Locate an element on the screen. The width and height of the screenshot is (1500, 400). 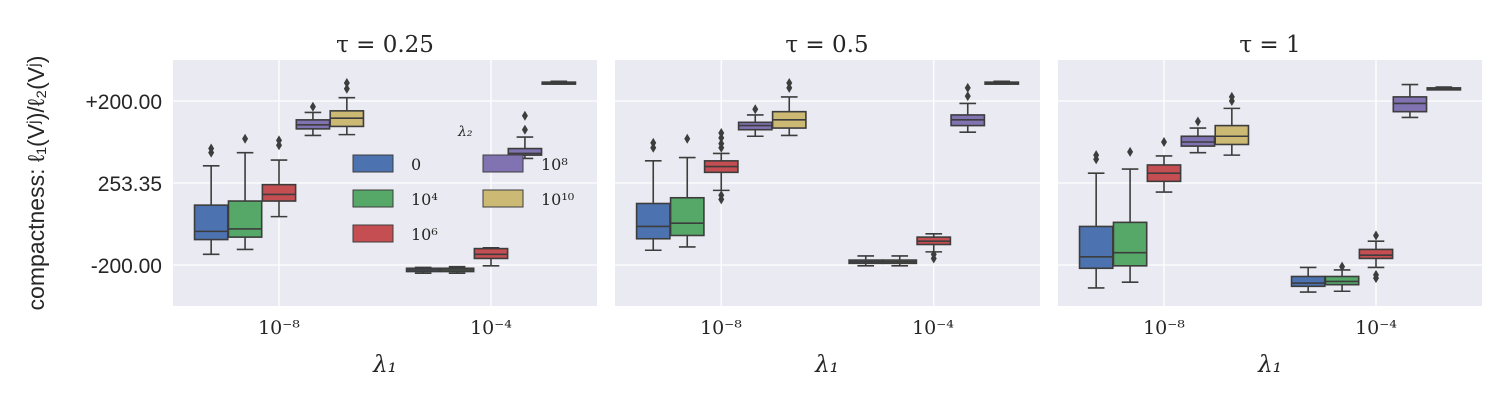
panel-1-x-tick-1: 10⁻⁸ is located at coordinates (279, 328).